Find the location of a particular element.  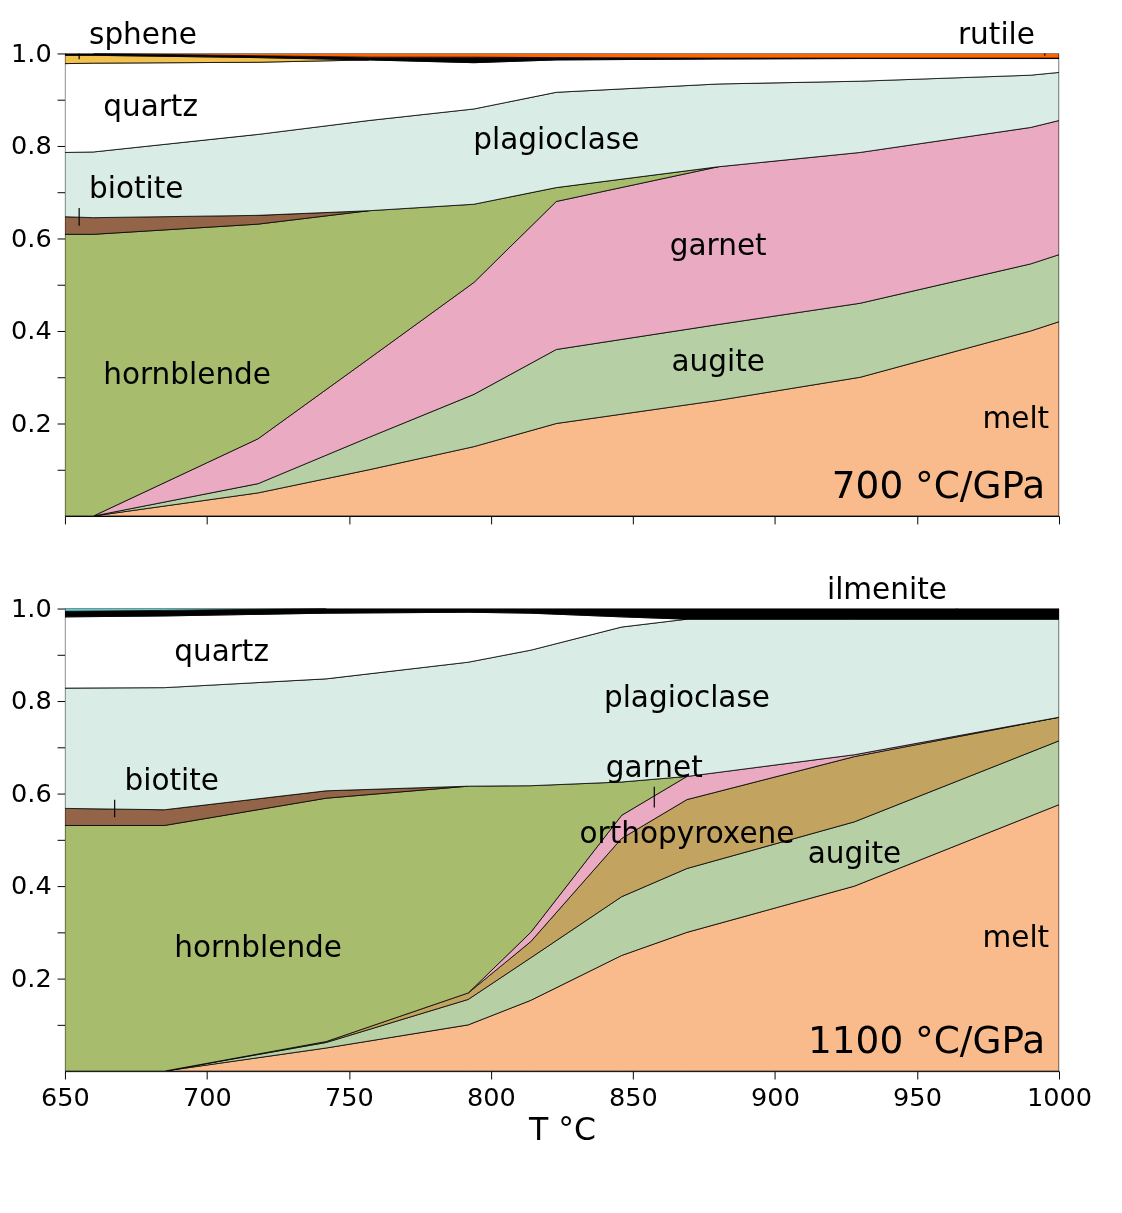

x-tick-label: 900 is located at coordinates (775, 1097).